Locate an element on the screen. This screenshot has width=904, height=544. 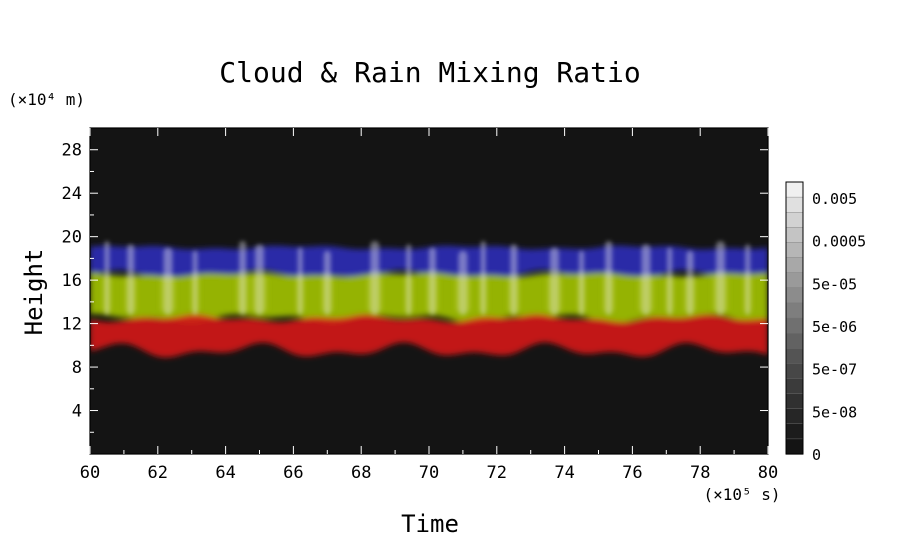
y-tick-label: 20 is located at coordinates (72, 238).